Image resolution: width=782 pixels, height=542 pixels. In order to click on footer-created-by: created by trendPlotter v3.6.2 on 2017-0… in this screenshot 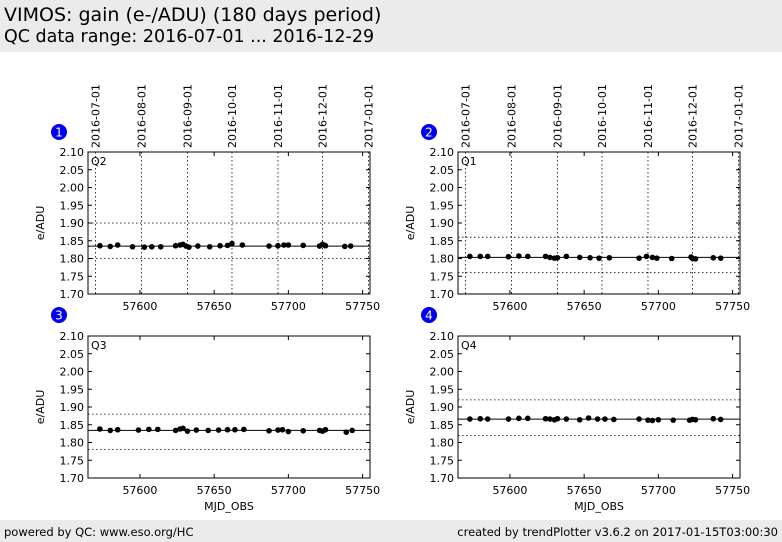, I will do `click(617, 532)`.